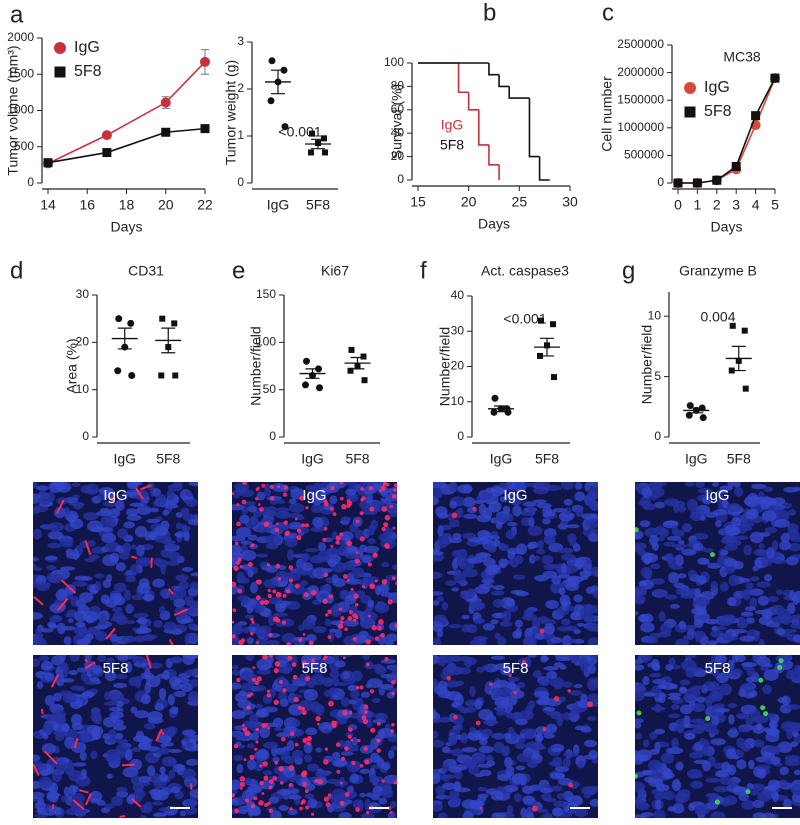 The width and height of the screenshot is (800, 825). Describe the element at coordinates (272, 436) in the screenshot. I see `y-tick-label: 0` at that location.